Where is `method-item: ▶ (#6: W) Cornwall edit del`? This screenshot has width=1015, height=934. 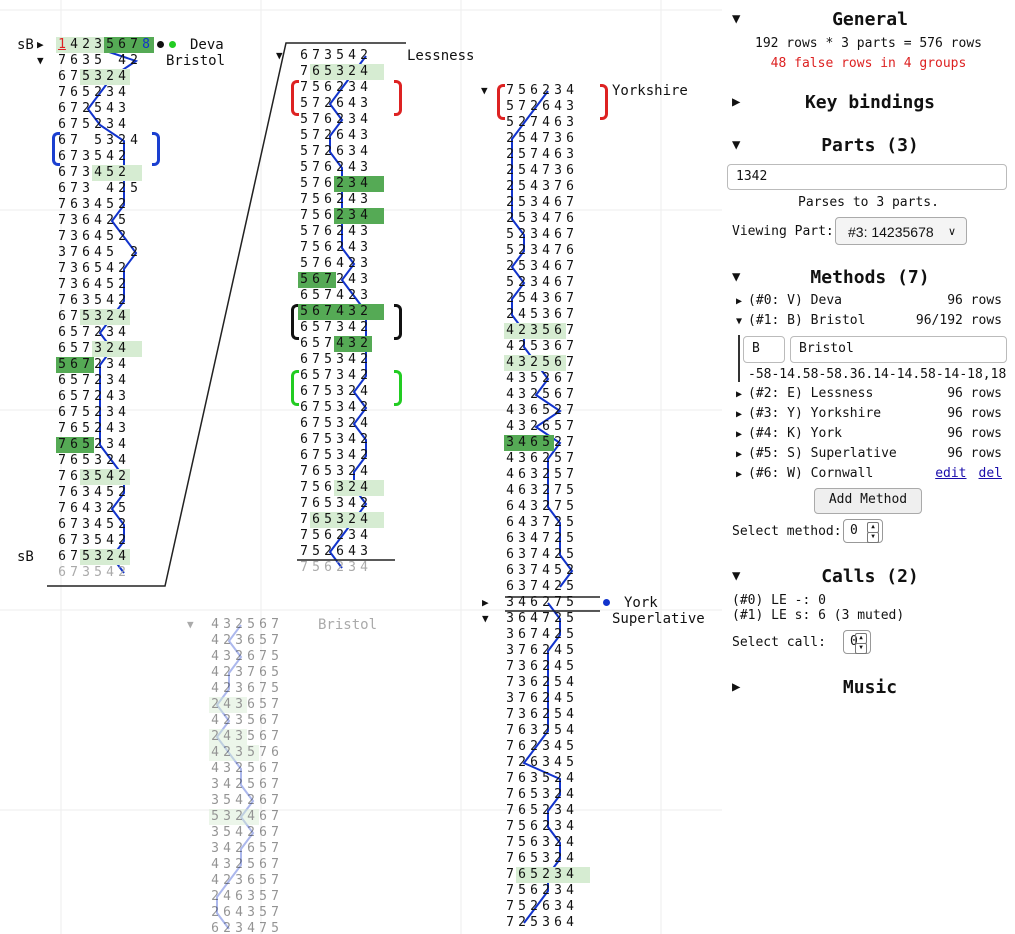
method-item: ▶ (#6: W) Cornwall edit del is located at coordinates (869, 474).